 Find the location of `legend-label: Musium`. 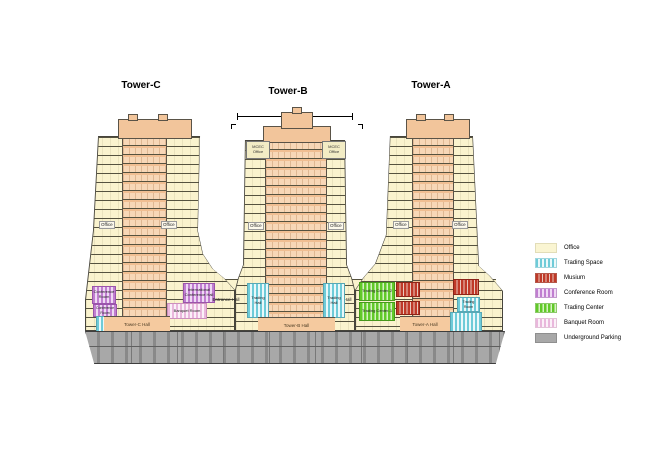

legend-label: Musium is located at coordinates (575, 278).